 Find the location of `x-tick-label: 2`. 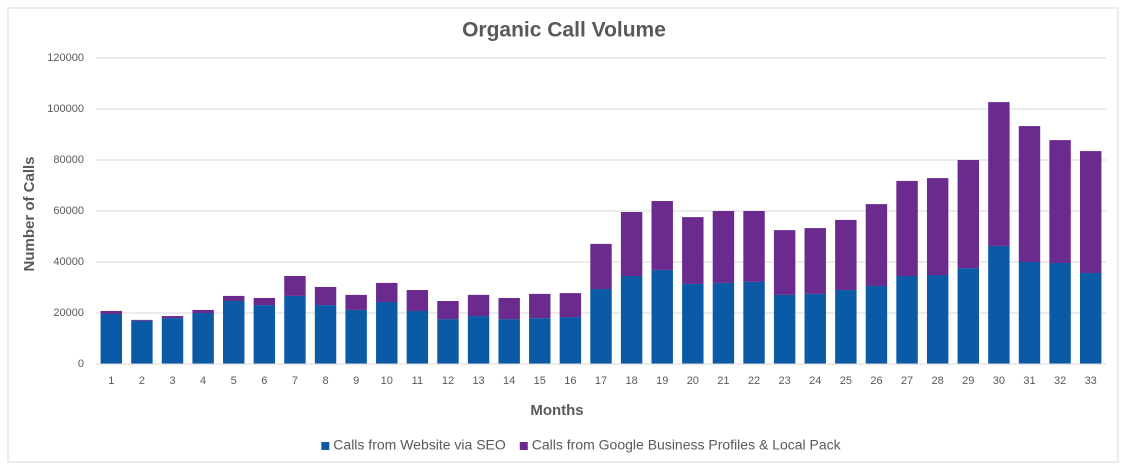

x-tick-label: 2 is located at coordinates (142, 381).